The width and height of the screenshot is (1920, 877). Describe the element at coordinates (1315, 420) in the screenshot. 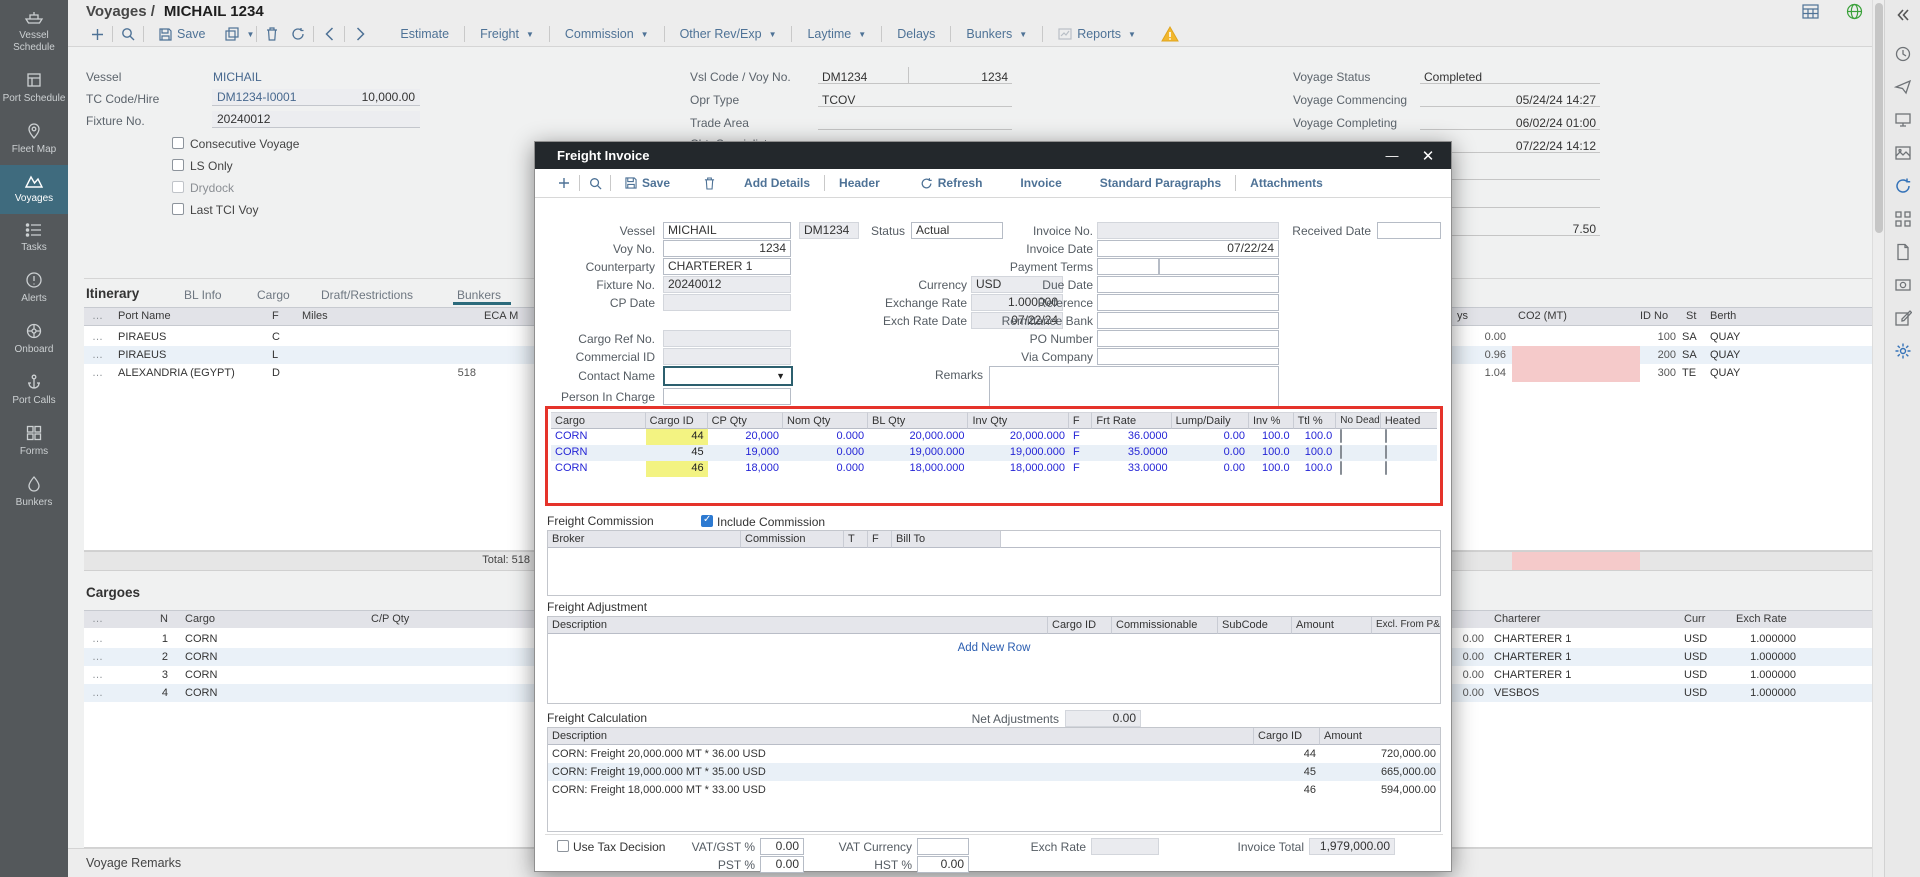

I see `col-header: Ttl %` at that location.